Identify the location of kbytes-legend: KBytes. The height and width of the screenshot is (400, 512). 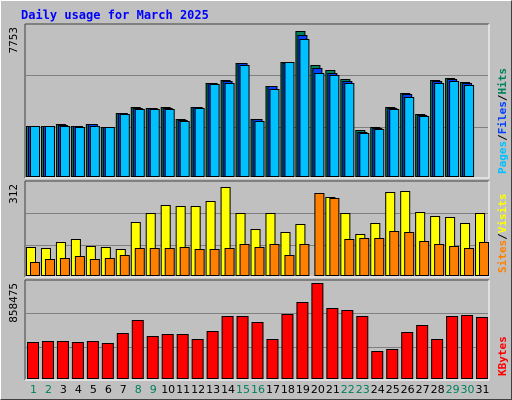
(502, 356).